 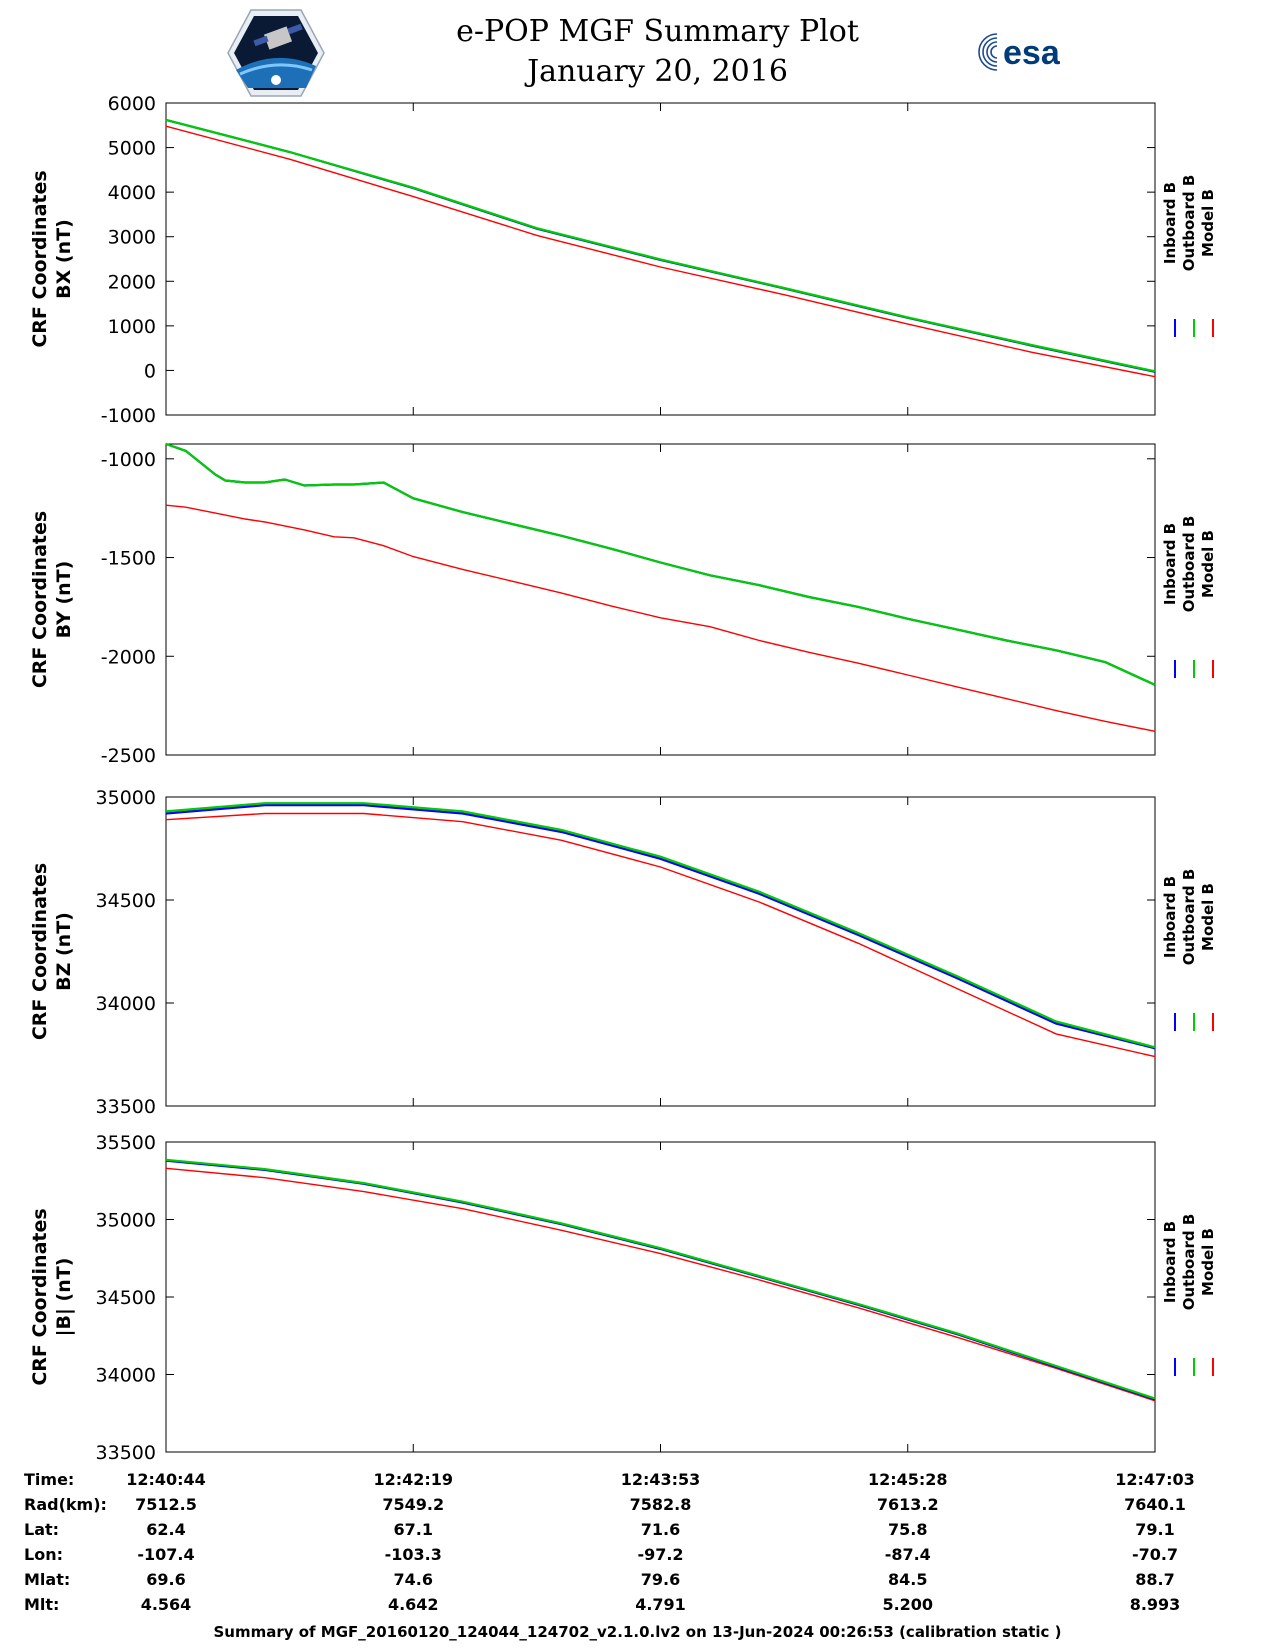 What do you see at coordinates (660, 1529) in the screenshot?
I see `footer-value: 71.6` at bounding box center [660, 1529].